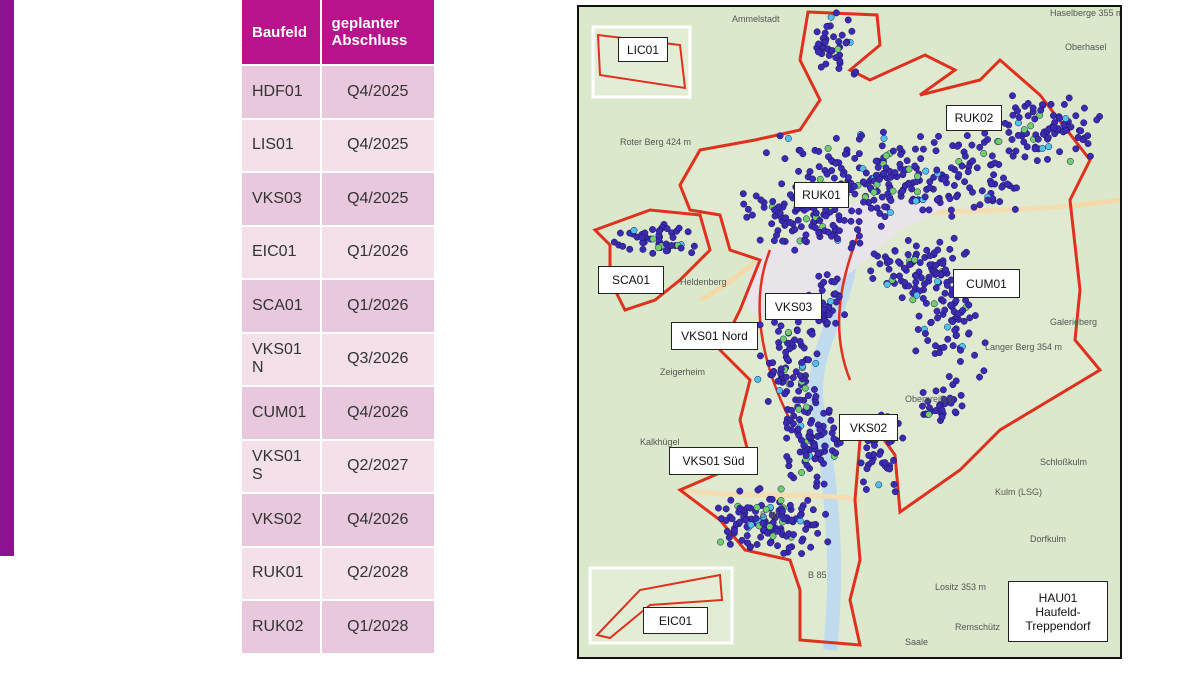 This screenshot has width=1200, height=675. What do you see at coordinates (1063, 462) in the screenshot?
I see `place-label: Schloßkulm` at bounding box center [1063, 462].